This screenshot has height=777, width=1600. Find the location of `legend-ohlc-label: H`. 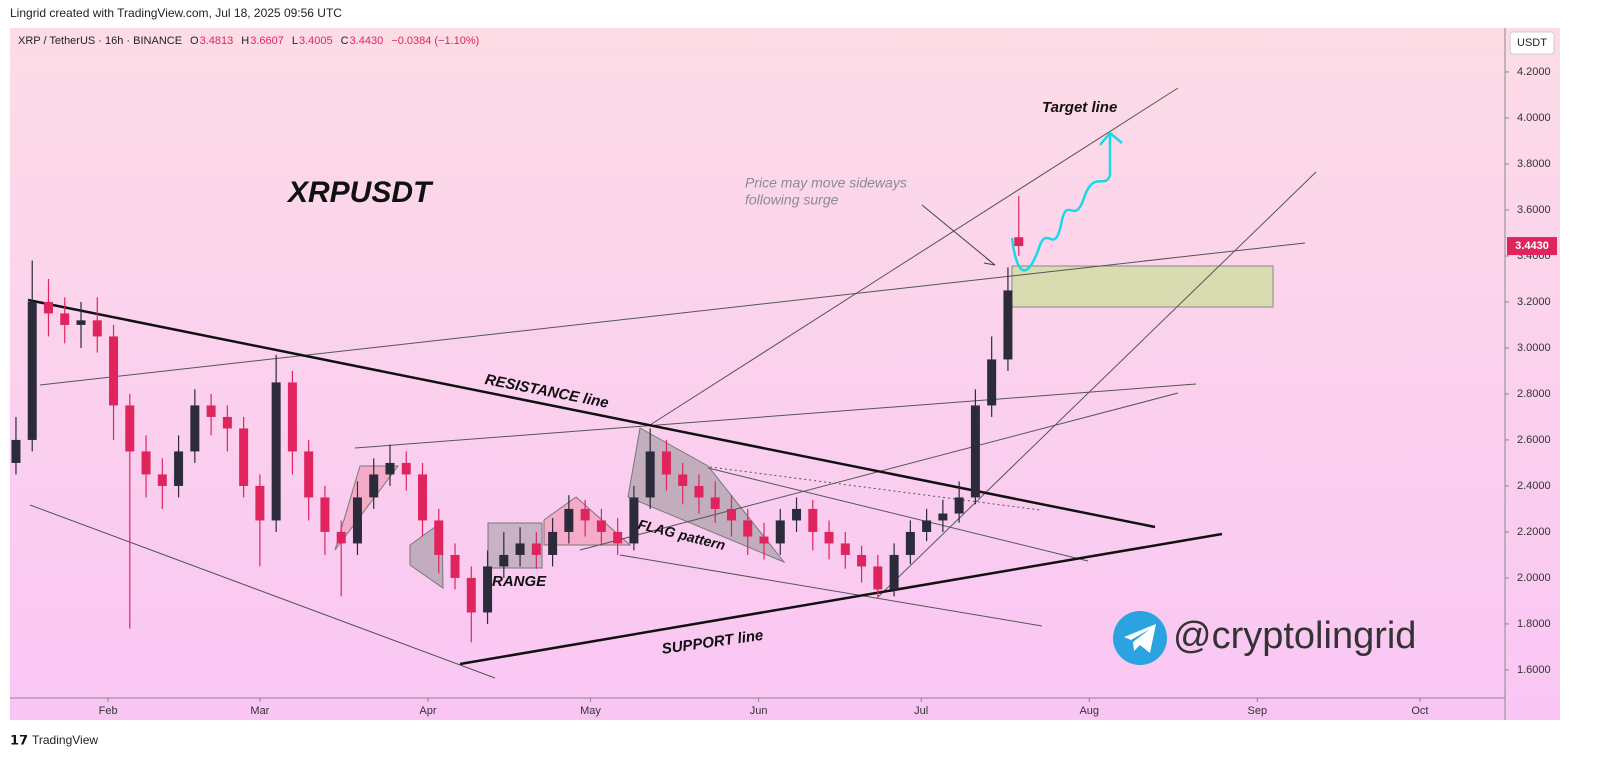

legend-ohlc-label: H is located at coordinates (245, 41).